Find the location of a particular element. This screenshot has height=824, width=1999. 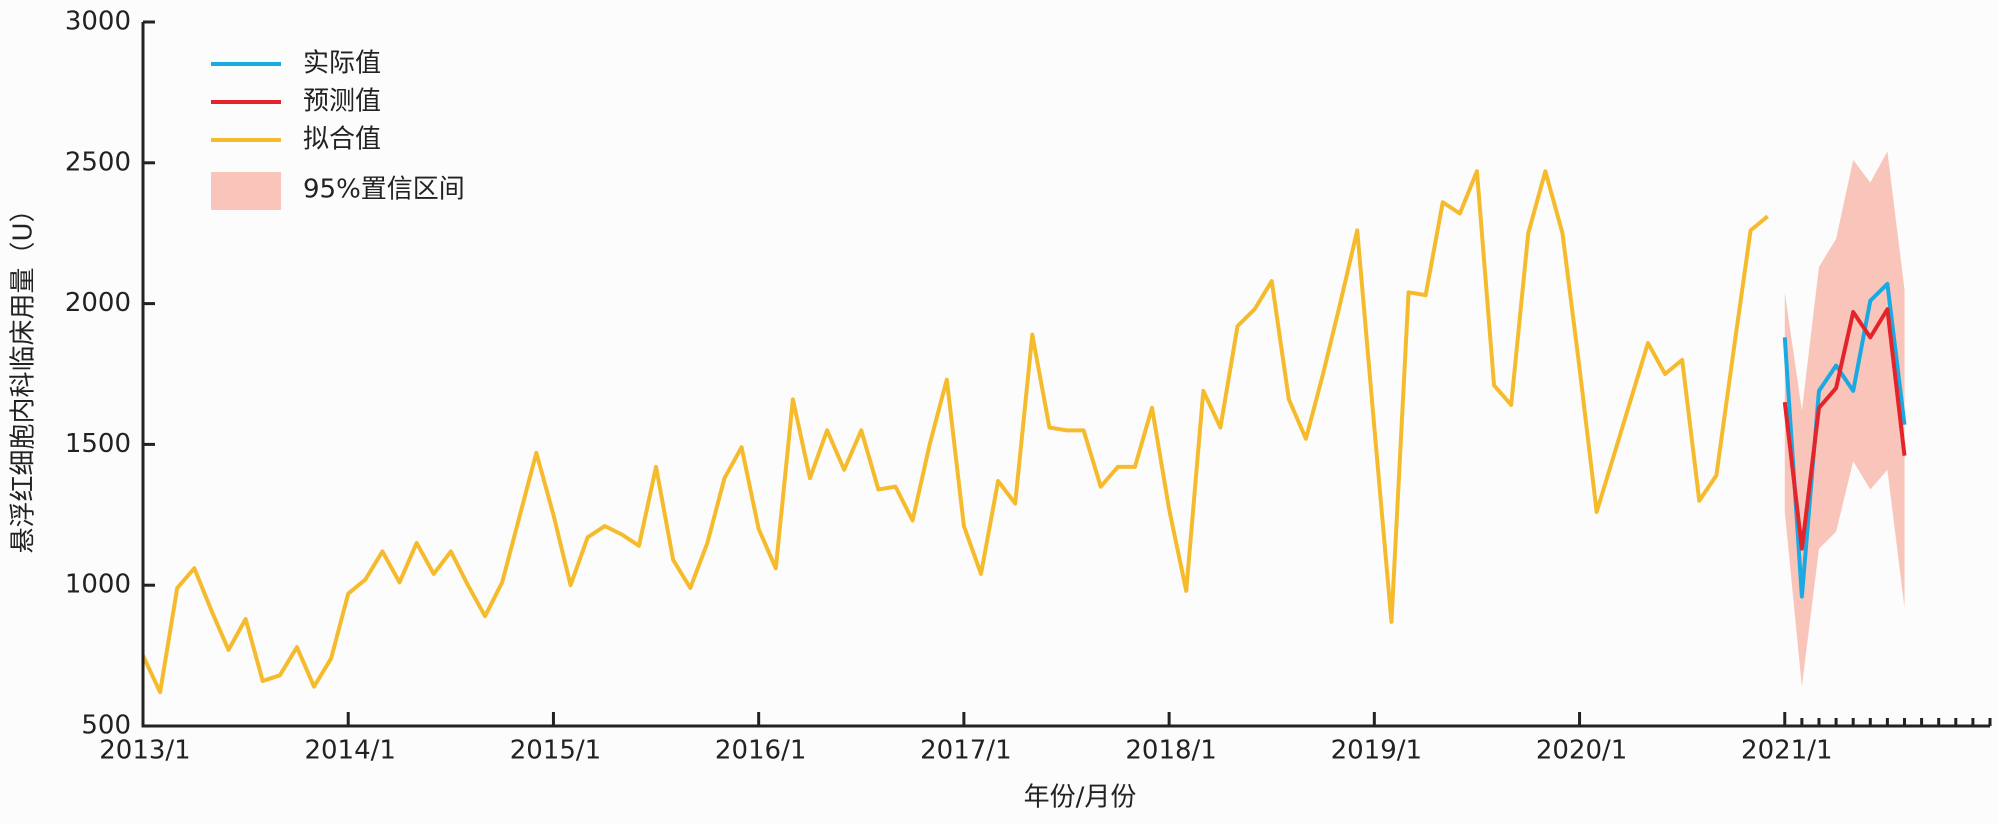

legend-label: 预测值 is located at coordinates (342, 102).